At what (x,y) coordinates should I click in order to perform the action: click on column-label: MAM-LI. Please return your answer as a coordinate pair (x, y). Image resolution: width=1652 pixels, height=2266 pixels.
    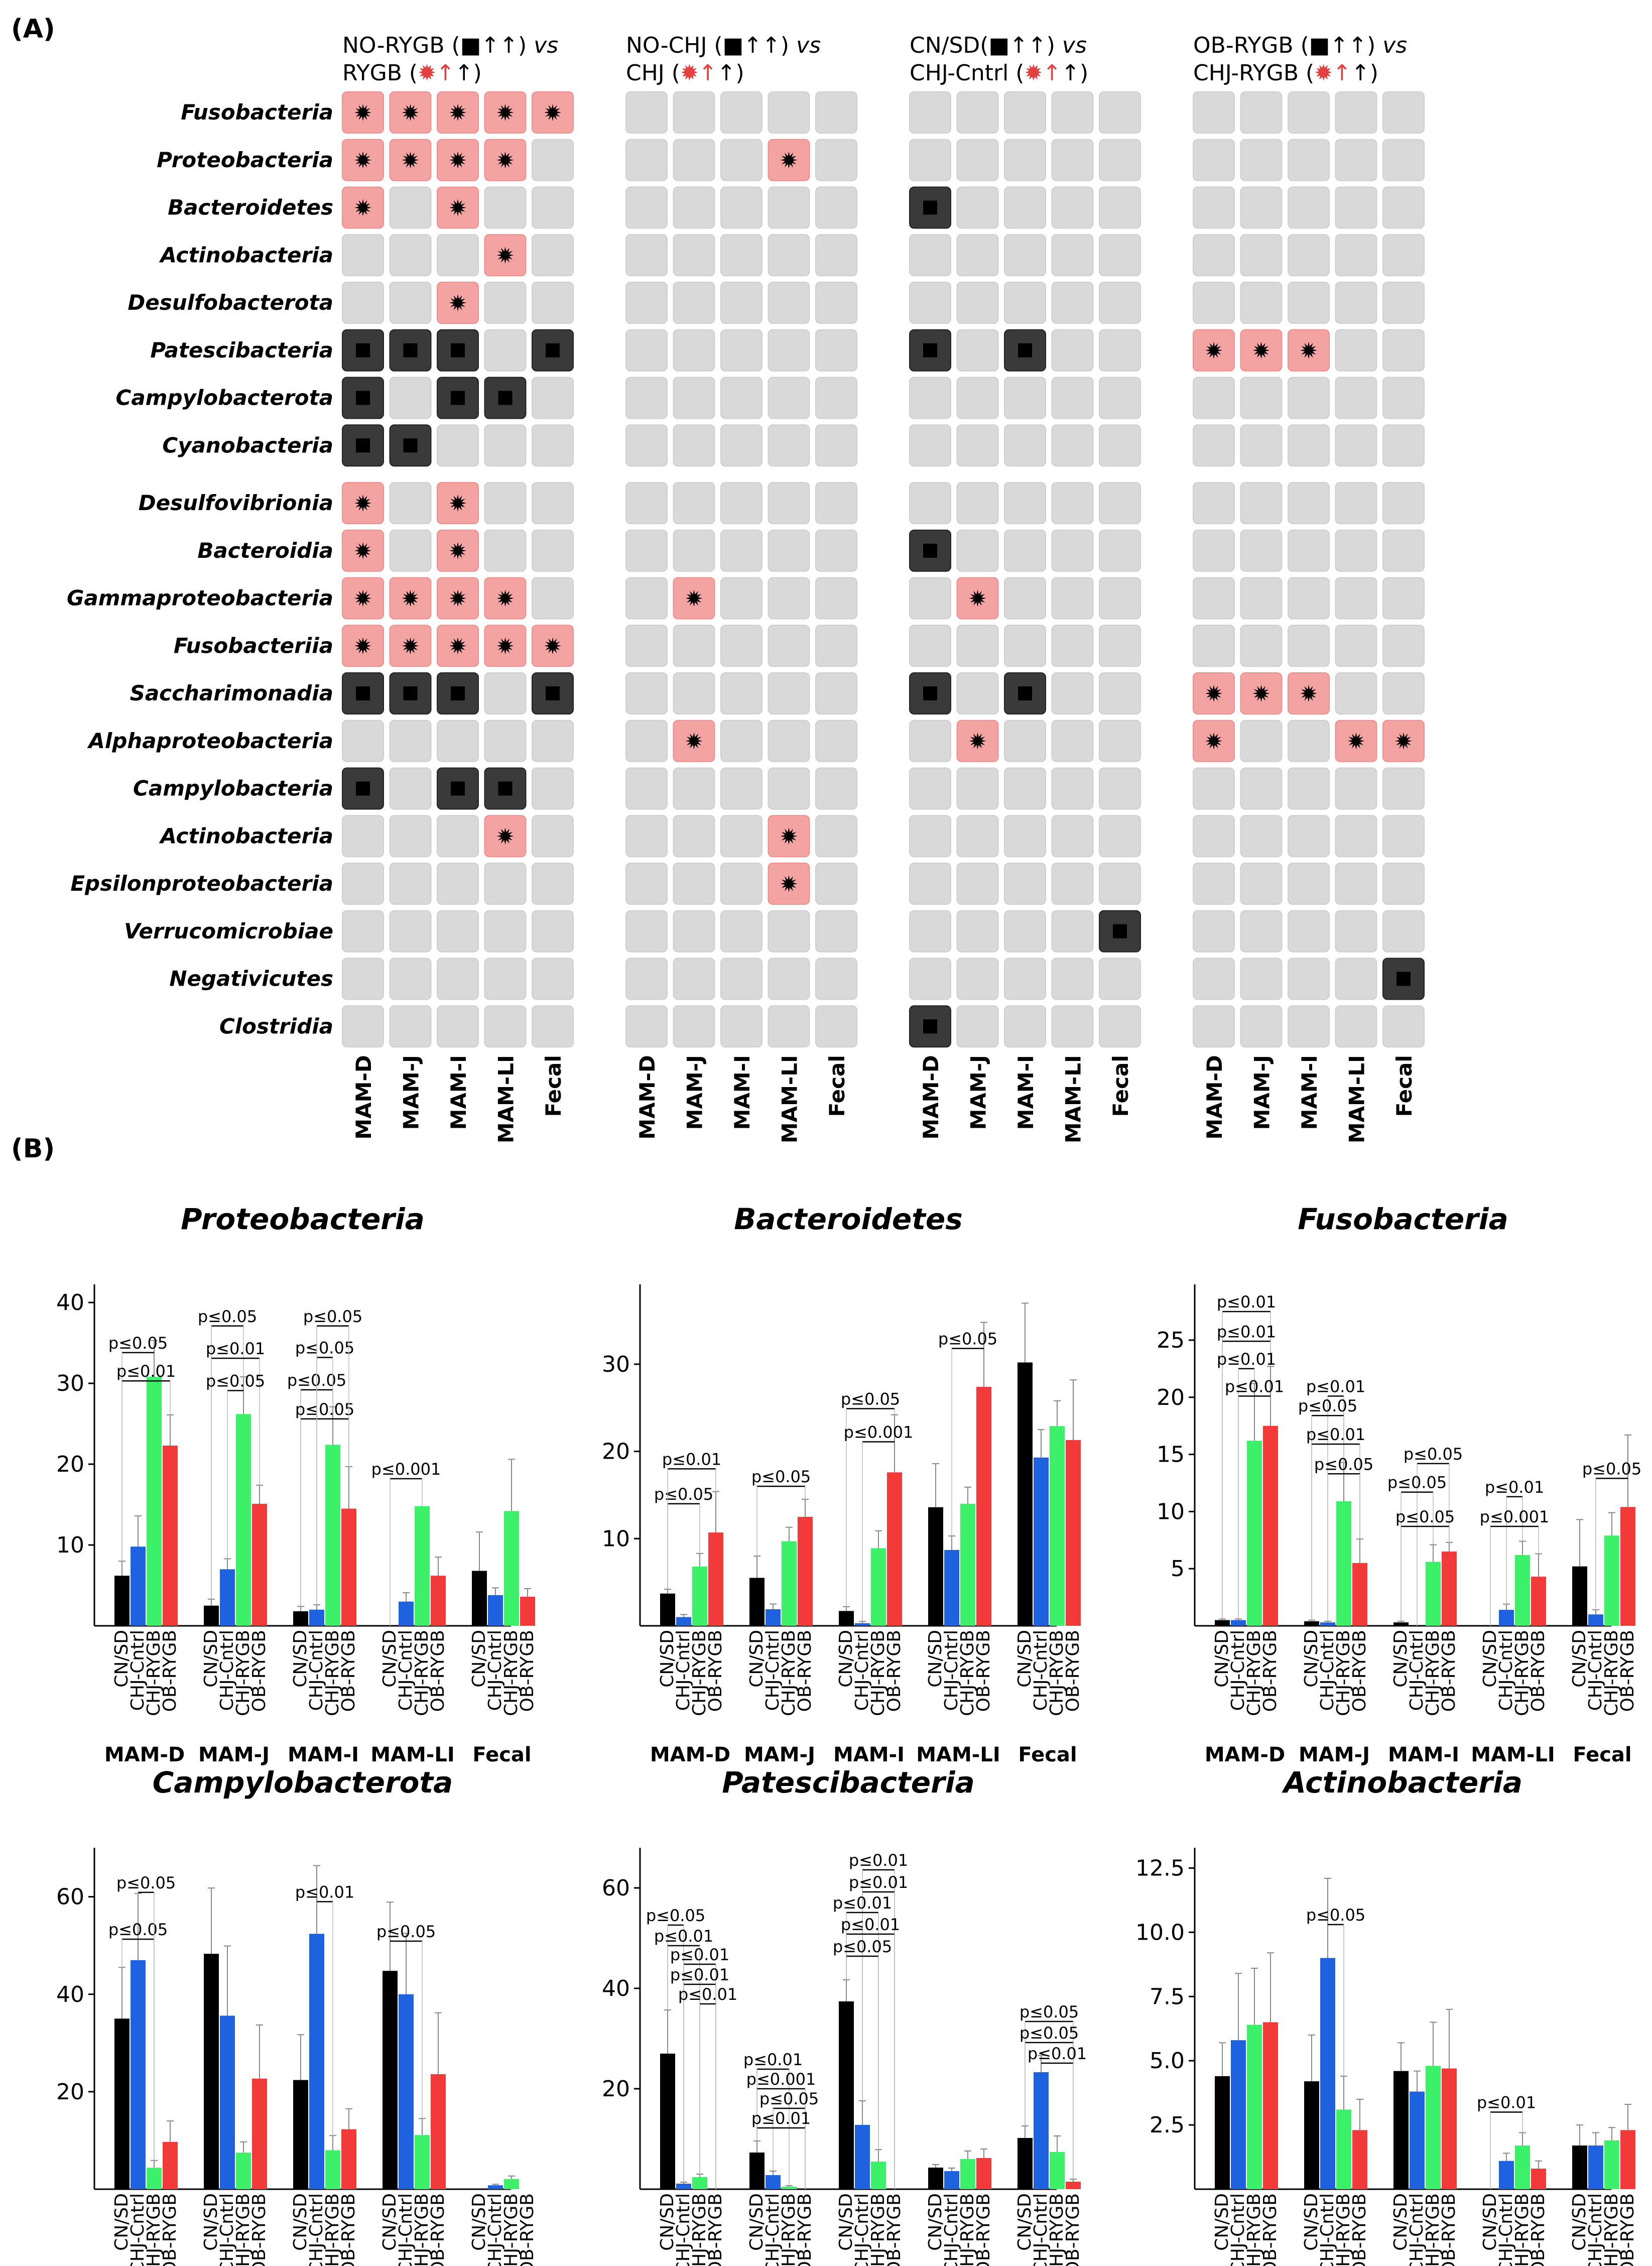
    Looking at the image, I should click on (506, 1099).